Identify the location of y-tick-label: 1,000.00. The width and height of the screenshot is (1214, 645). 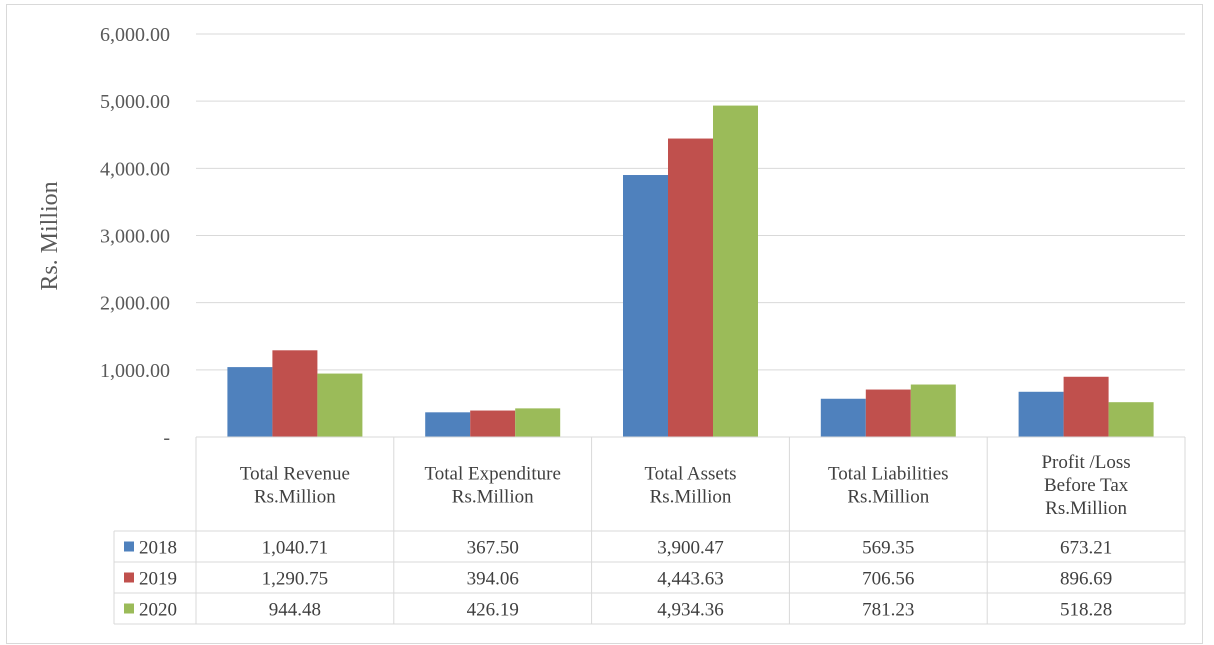
(135, 371).